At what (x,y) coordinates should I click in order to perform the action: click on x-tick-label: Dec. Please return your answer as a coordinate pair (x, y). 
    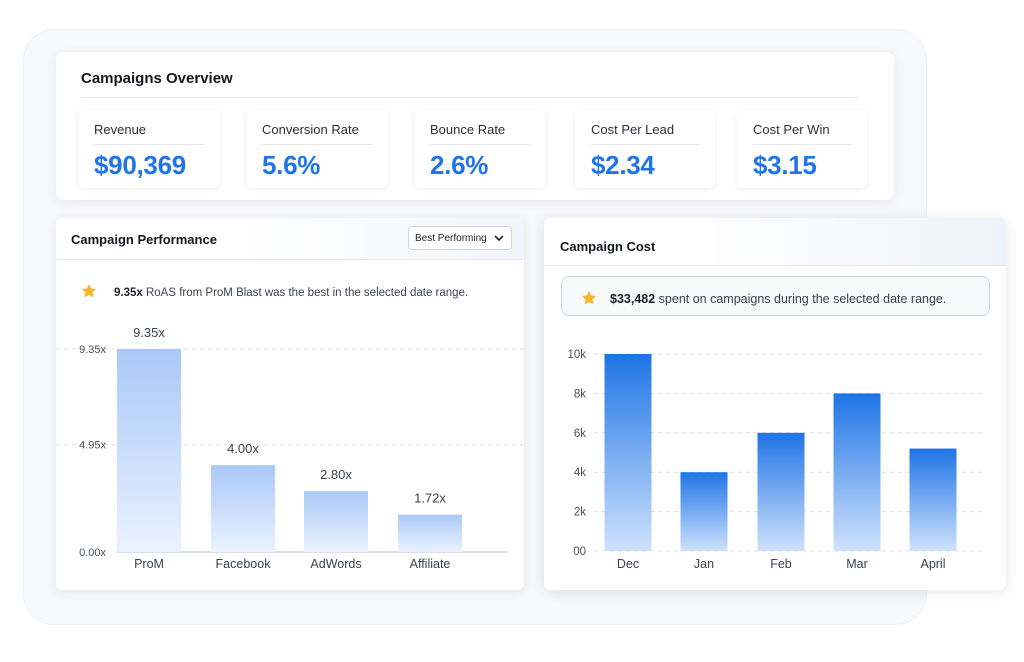
    Looking at the image, I should click on (628, 564).